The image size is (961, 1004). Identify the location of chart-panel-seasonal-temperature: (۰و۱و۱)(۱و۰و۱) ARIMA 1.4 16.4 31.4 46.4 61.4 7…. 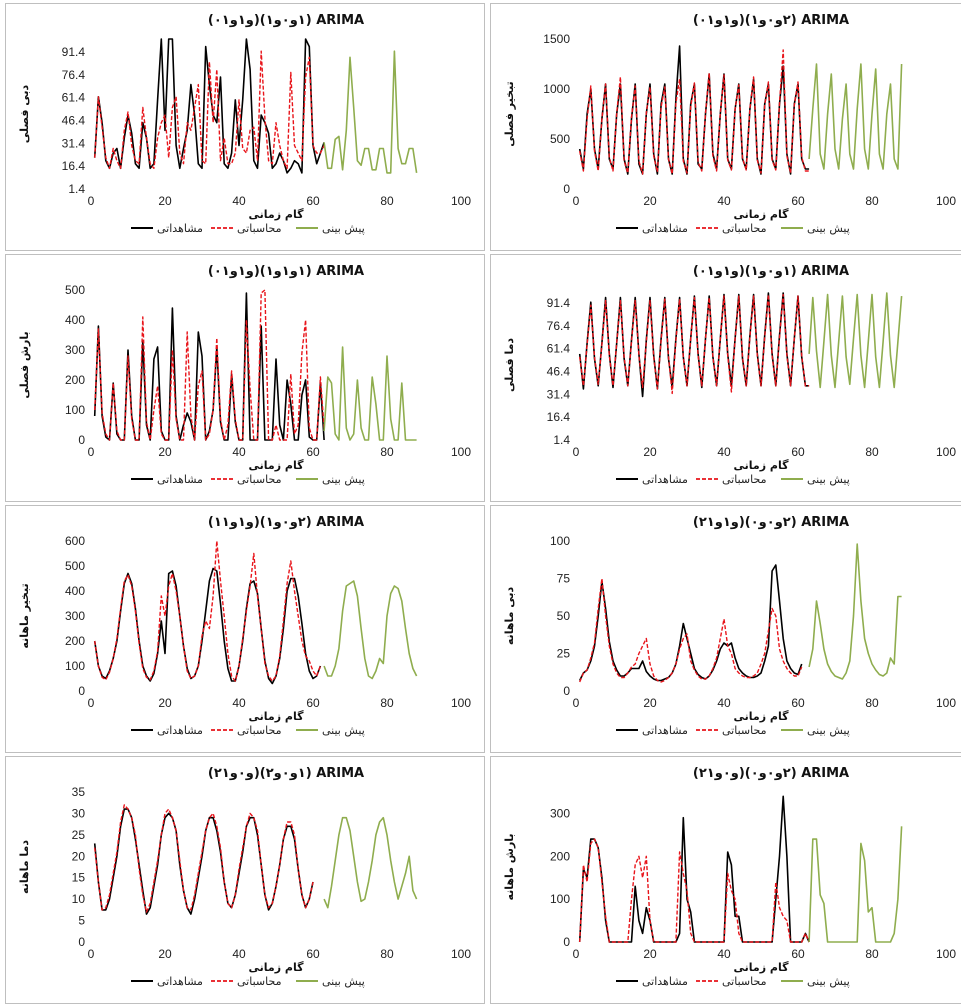
(725, 378).